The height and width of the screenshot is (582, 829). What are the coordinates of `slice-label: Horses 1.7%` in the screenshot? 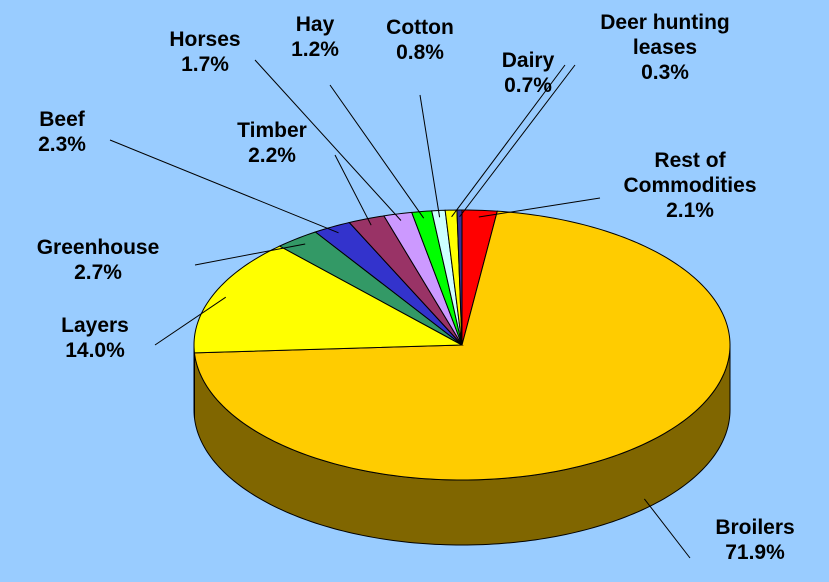 It's located at (205, 52).